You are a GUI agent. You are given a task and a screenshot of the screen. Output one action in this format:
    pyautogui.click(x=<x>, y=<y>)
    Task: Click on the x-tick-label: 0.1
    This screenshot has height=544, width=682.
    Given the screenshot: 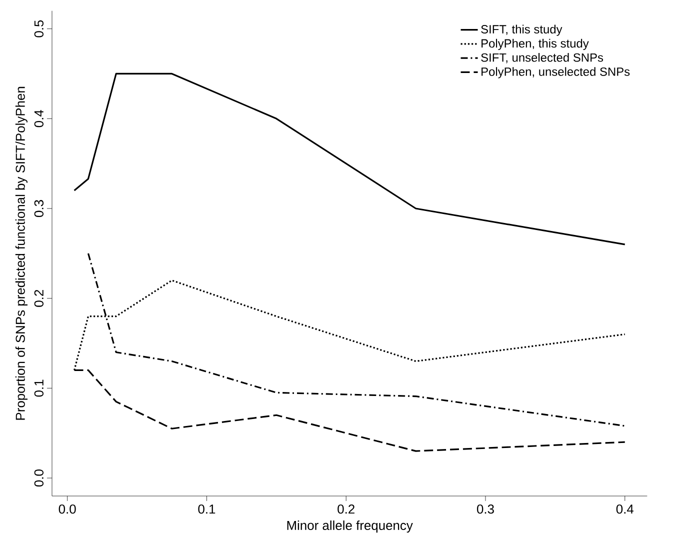 What is the action you would take?
    pyautogui.click(x=207, y=509)
    